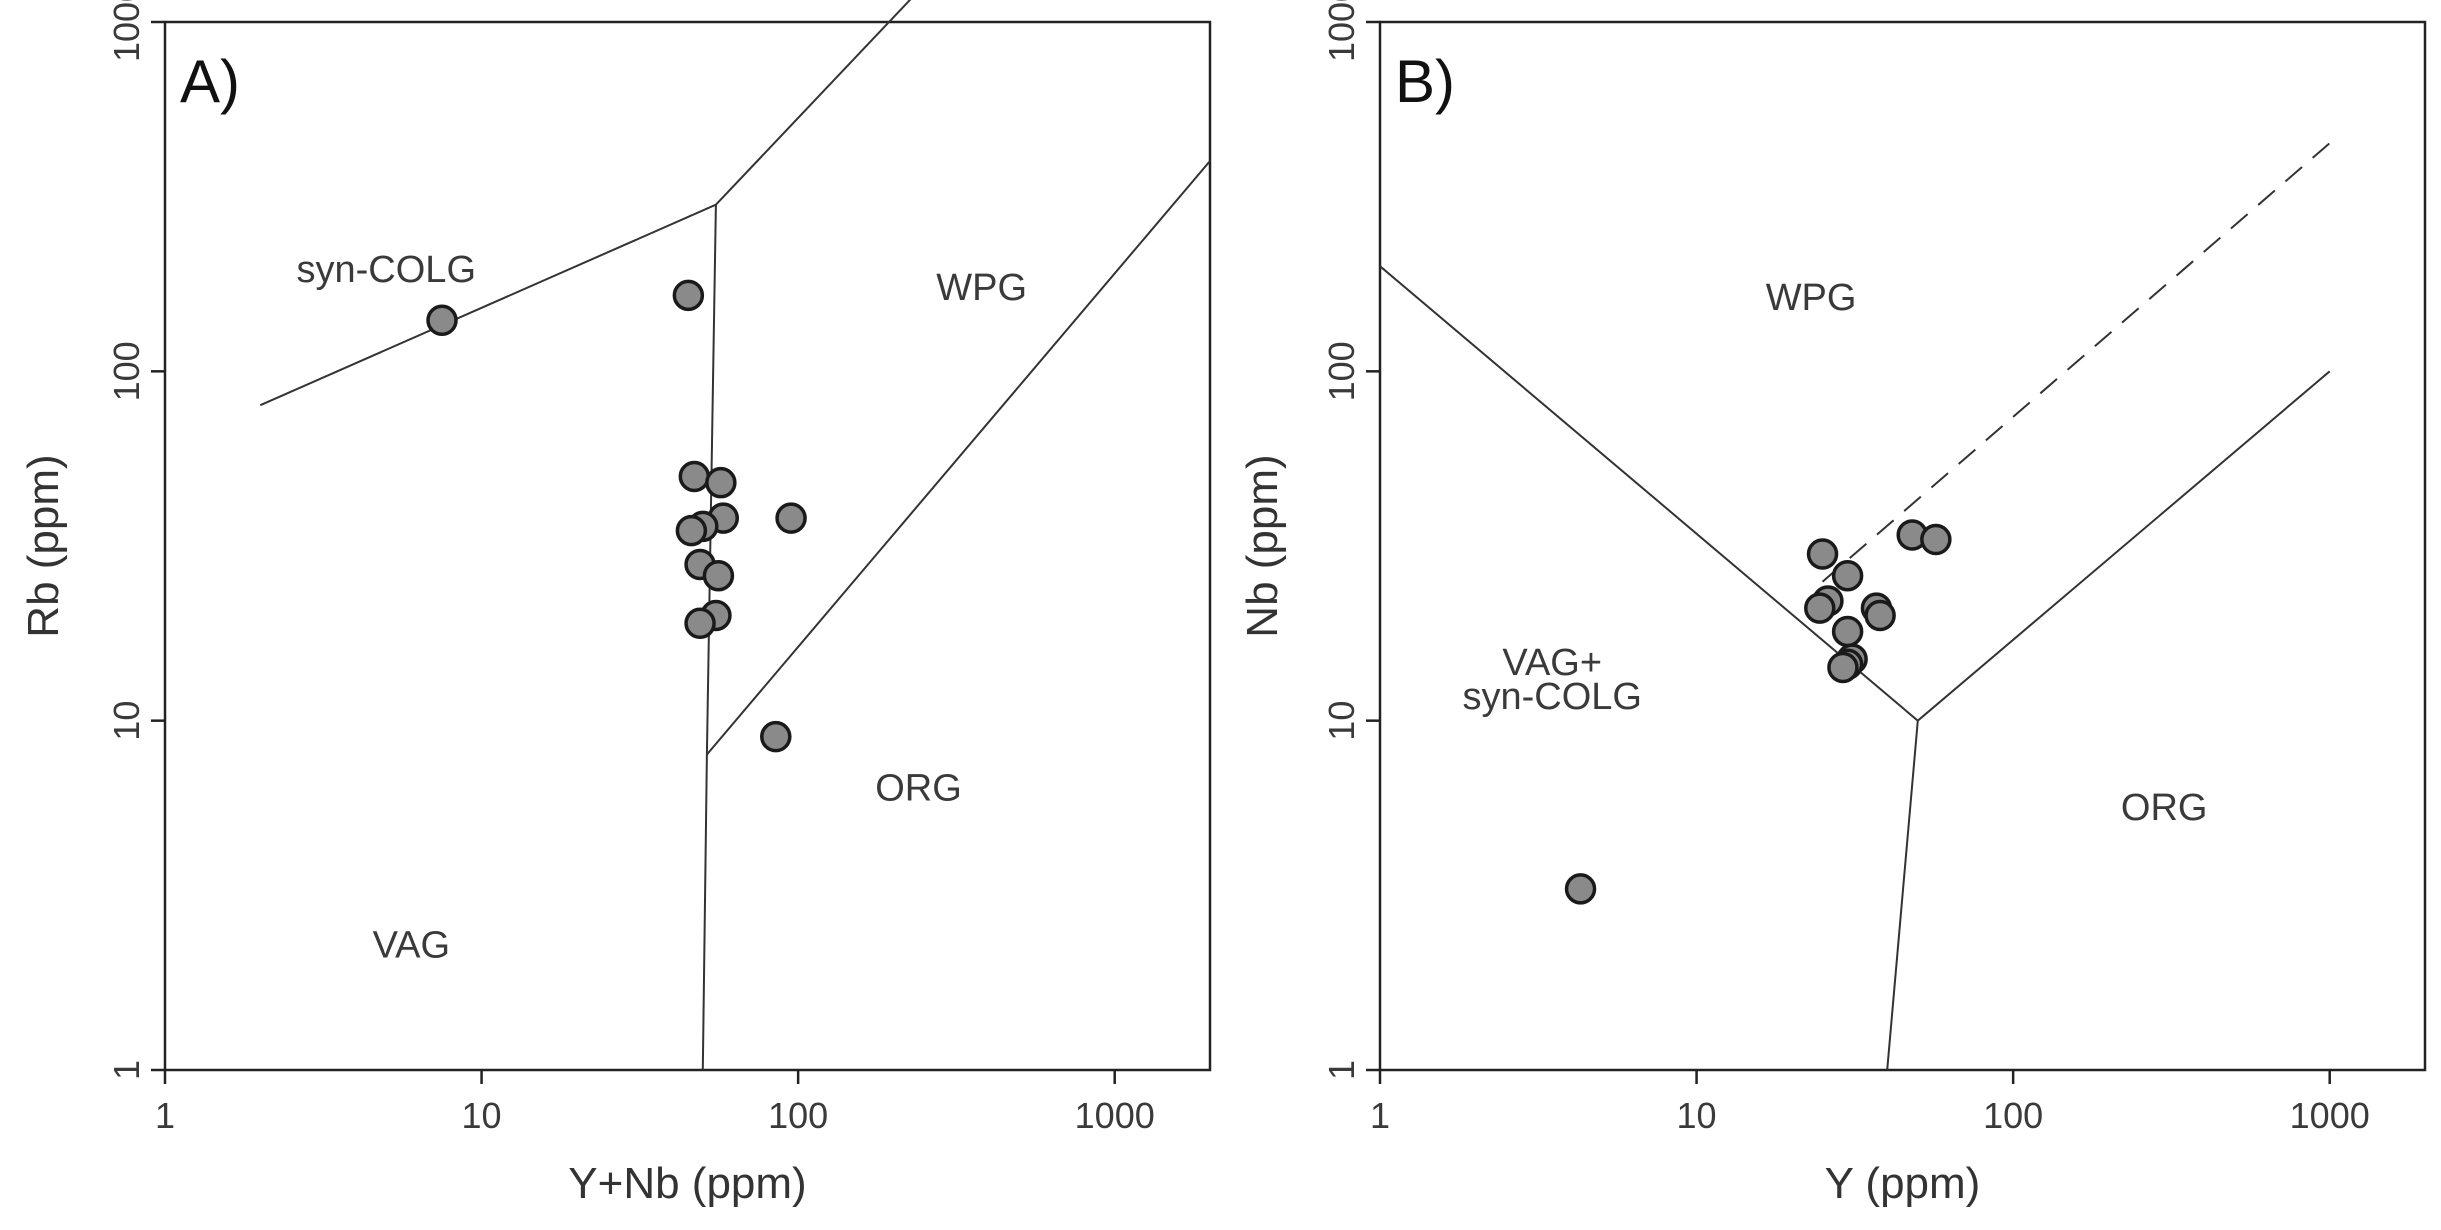 The height and width of the screenshot is (1230, 2441). I want to click on dashed-boundary-line, so click(2076, 362).